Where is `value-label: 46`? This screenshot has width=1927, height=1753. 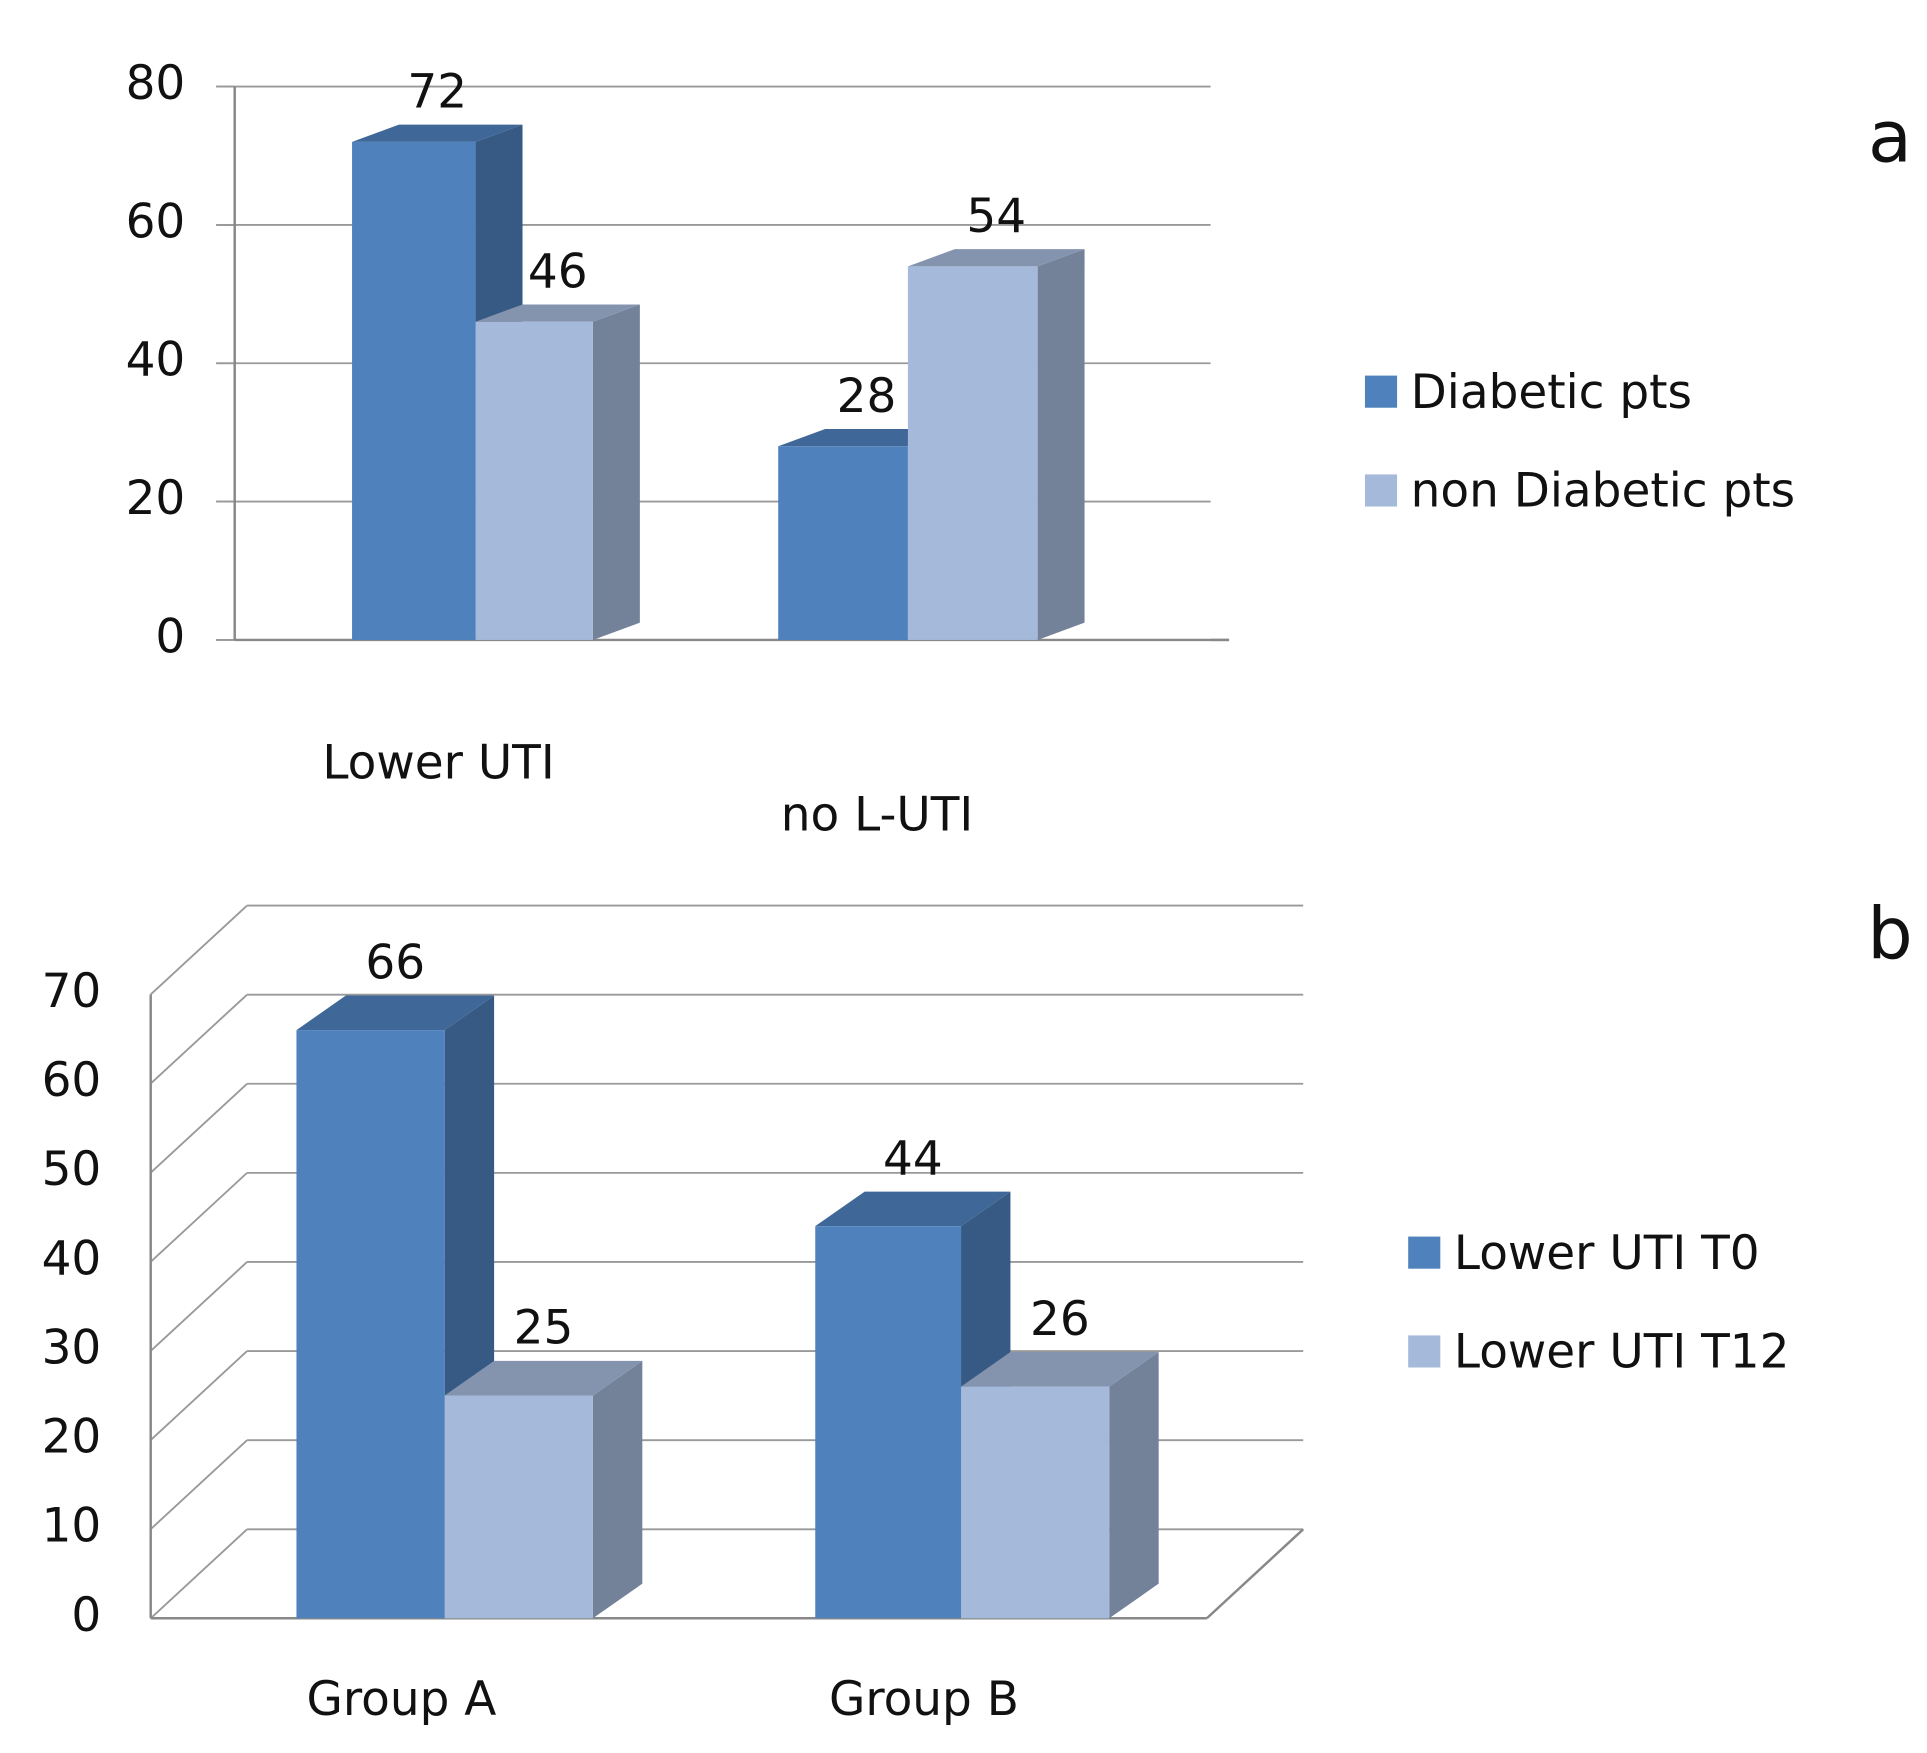
value-label: 46 is located at coordinates (558, 271).